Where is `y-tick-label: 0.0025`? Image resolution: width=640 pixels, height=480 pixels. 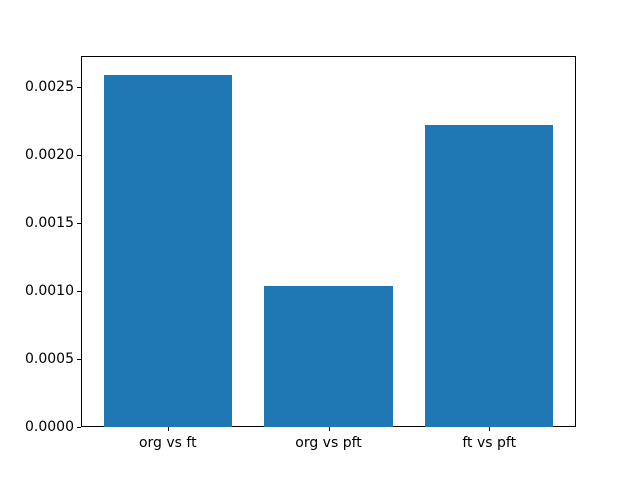 y-tick-label: 0.0025 is located at coordinates (49, 87).